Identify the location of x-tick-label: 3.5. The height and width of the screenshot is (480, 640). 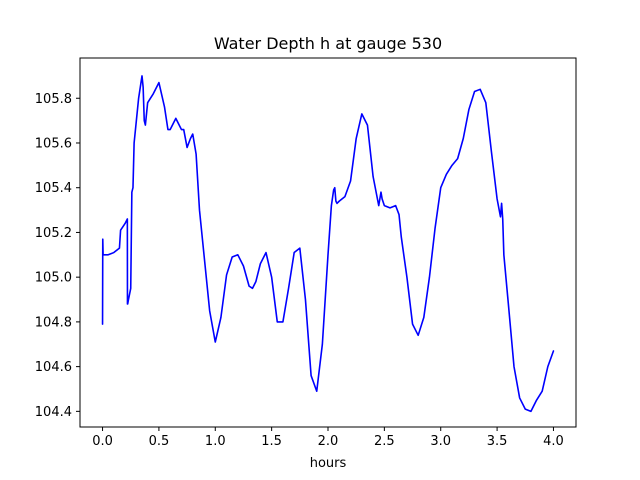
(497, 441).